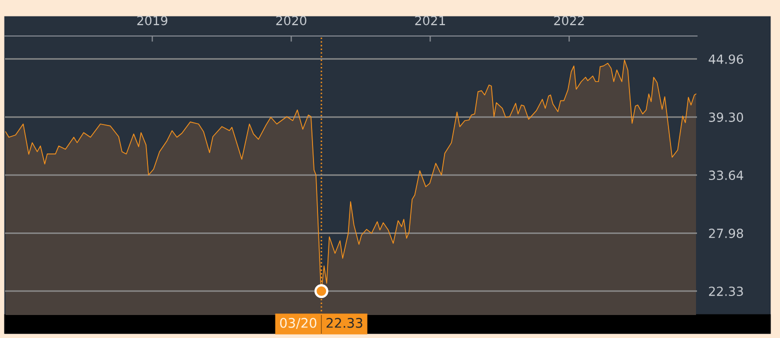 The height and width of the screenshot is (338, 780). Describe the element at coordinates (344, 323) in the screenshot. I see `annotation: 22.33` at that location.